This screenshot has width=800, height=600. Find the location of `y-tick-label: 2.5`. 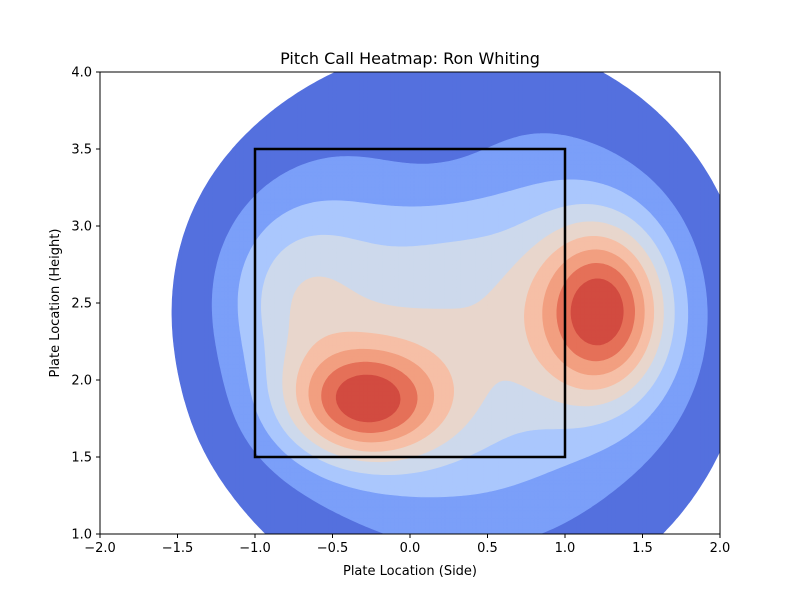

y-tick-label: 2.5 is located at coordinates (81, 304).